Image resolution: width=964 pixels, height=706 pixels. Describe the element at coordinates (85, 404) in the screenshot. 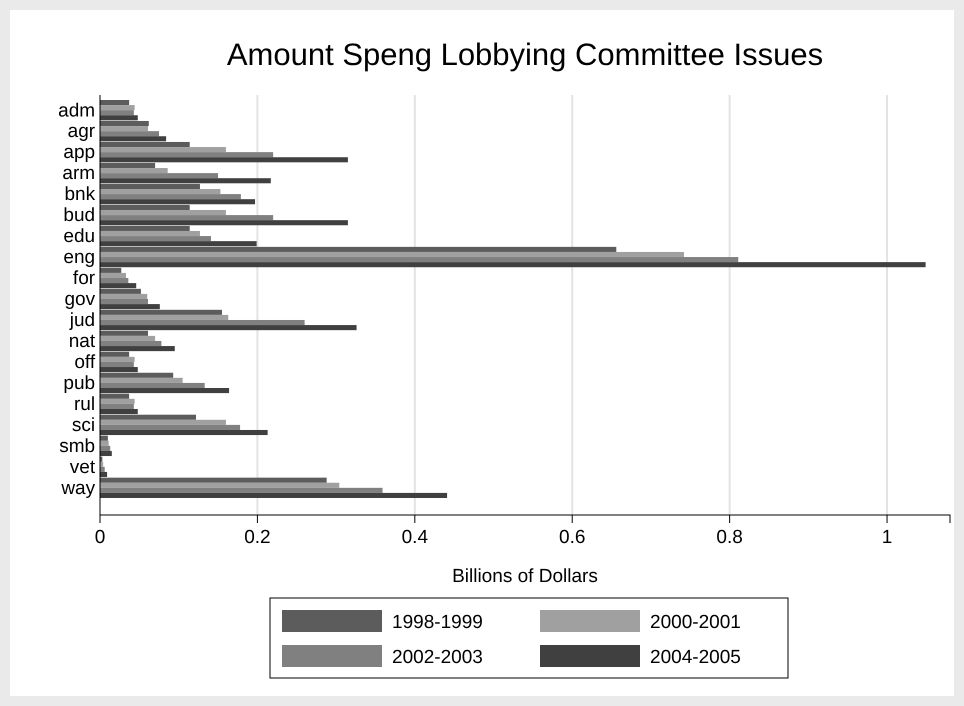

I see `y-tick-label: rul` at that location.